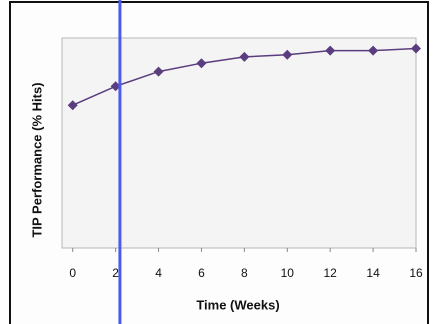 The image size is (433, 324). I want to click on x-tick-label: 4, so click(158, 273).